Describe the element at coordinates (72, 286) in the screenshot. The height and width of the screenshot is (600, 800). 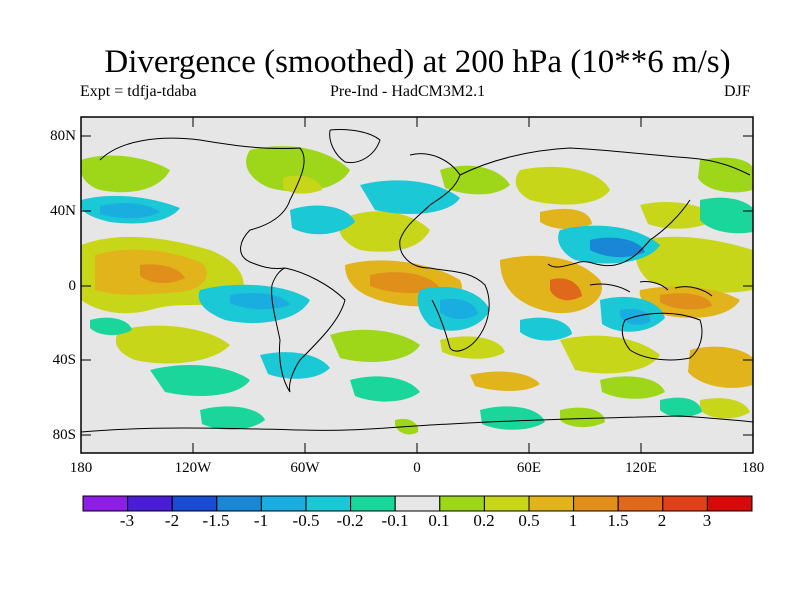
I see `lat-label: 0` at that location.